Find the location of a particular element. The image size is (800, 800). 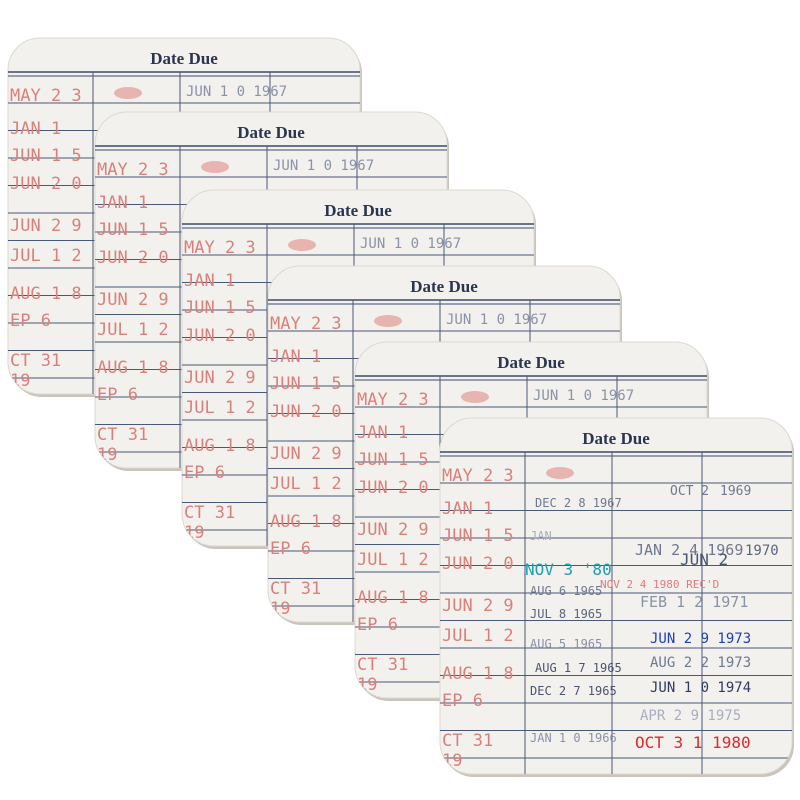

date-stamp: AUG 5 1965 is located at coordinates (566, 644).